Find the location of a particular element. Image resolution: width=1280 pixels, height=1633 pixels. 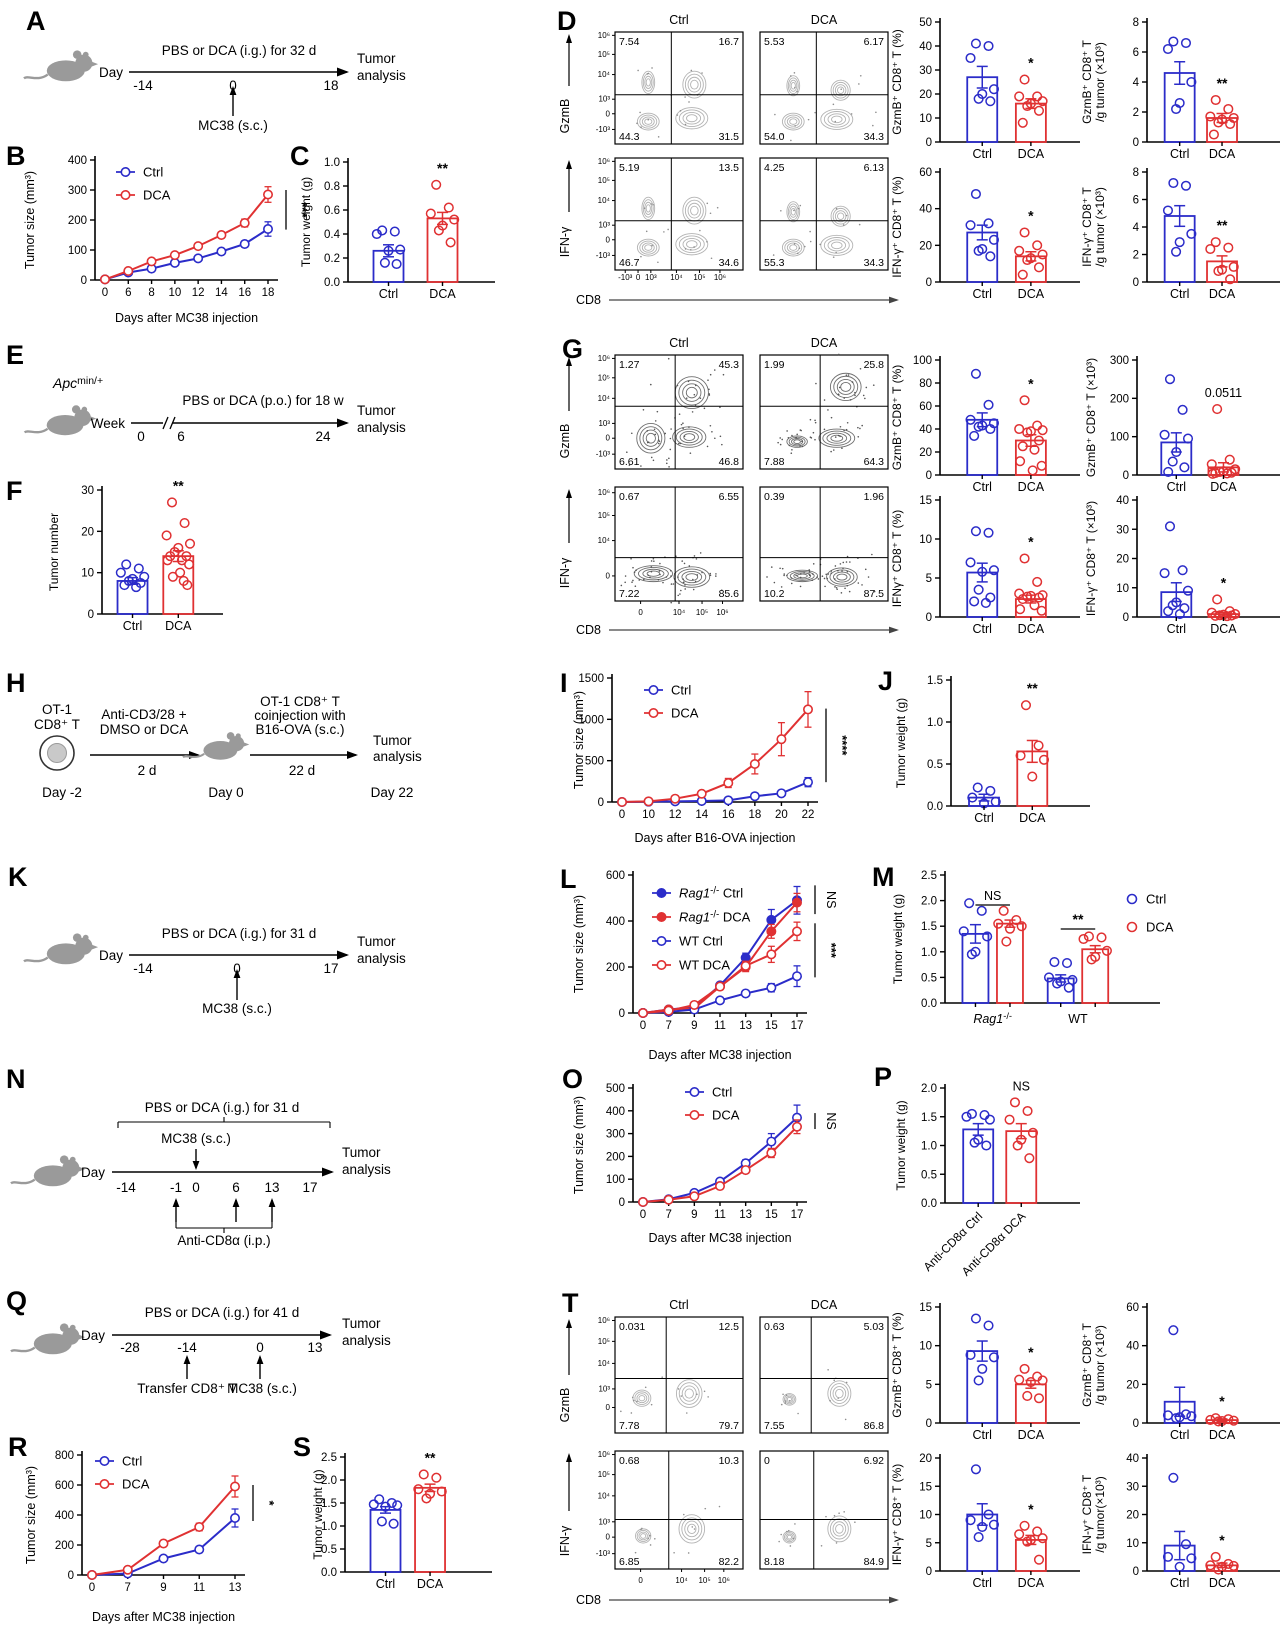

x-tick-label: 9 is located at coordinates (163, 1588).